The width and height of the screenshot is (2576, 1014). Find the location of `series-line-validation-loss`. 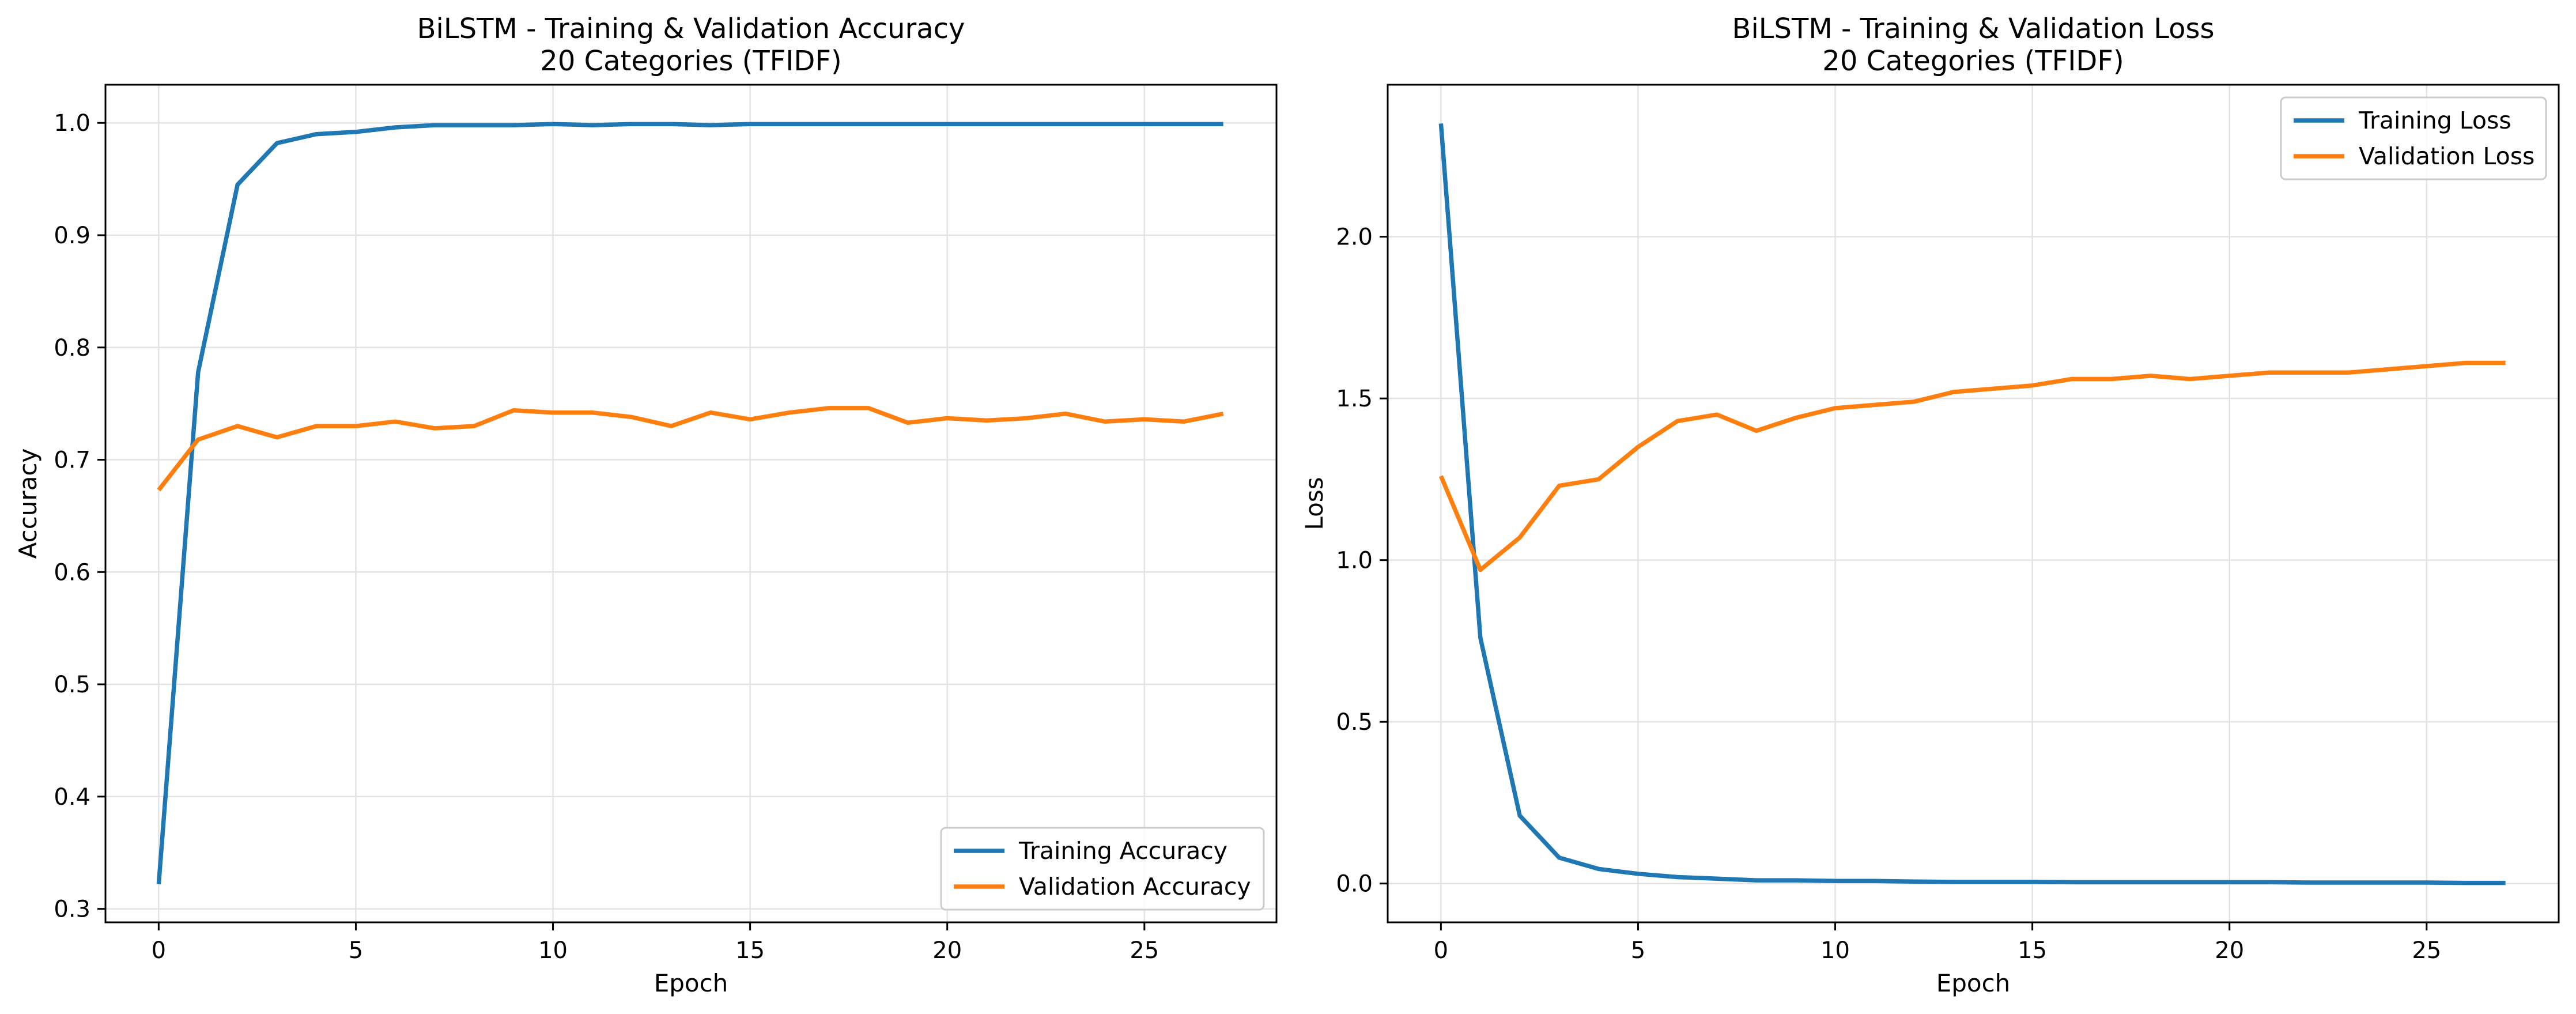

series-line-validation-loss is located at coordinates (1972, 466).